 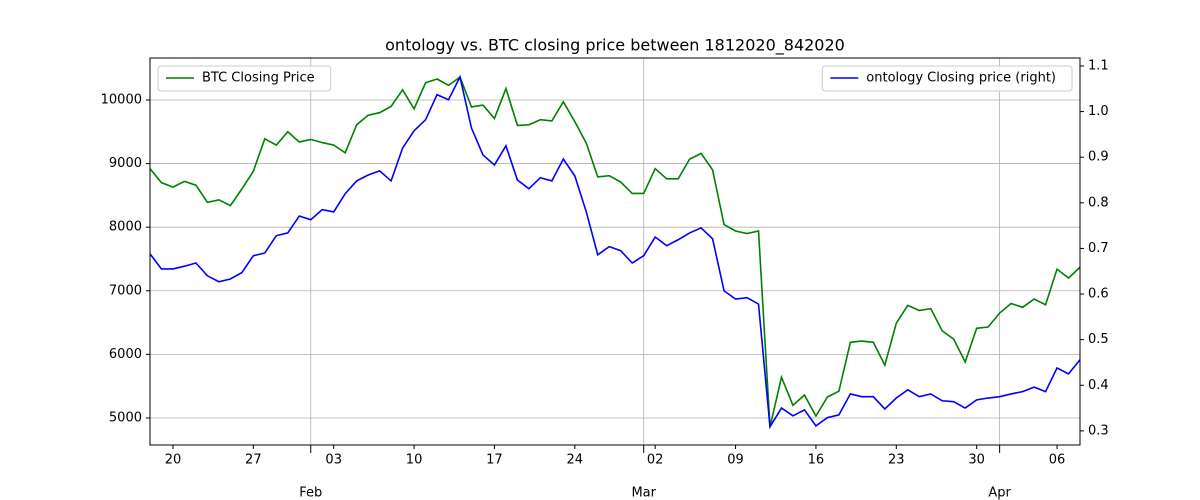 I want to click on legend-label: ontology Closing price (right), so click(x=961, y=78).